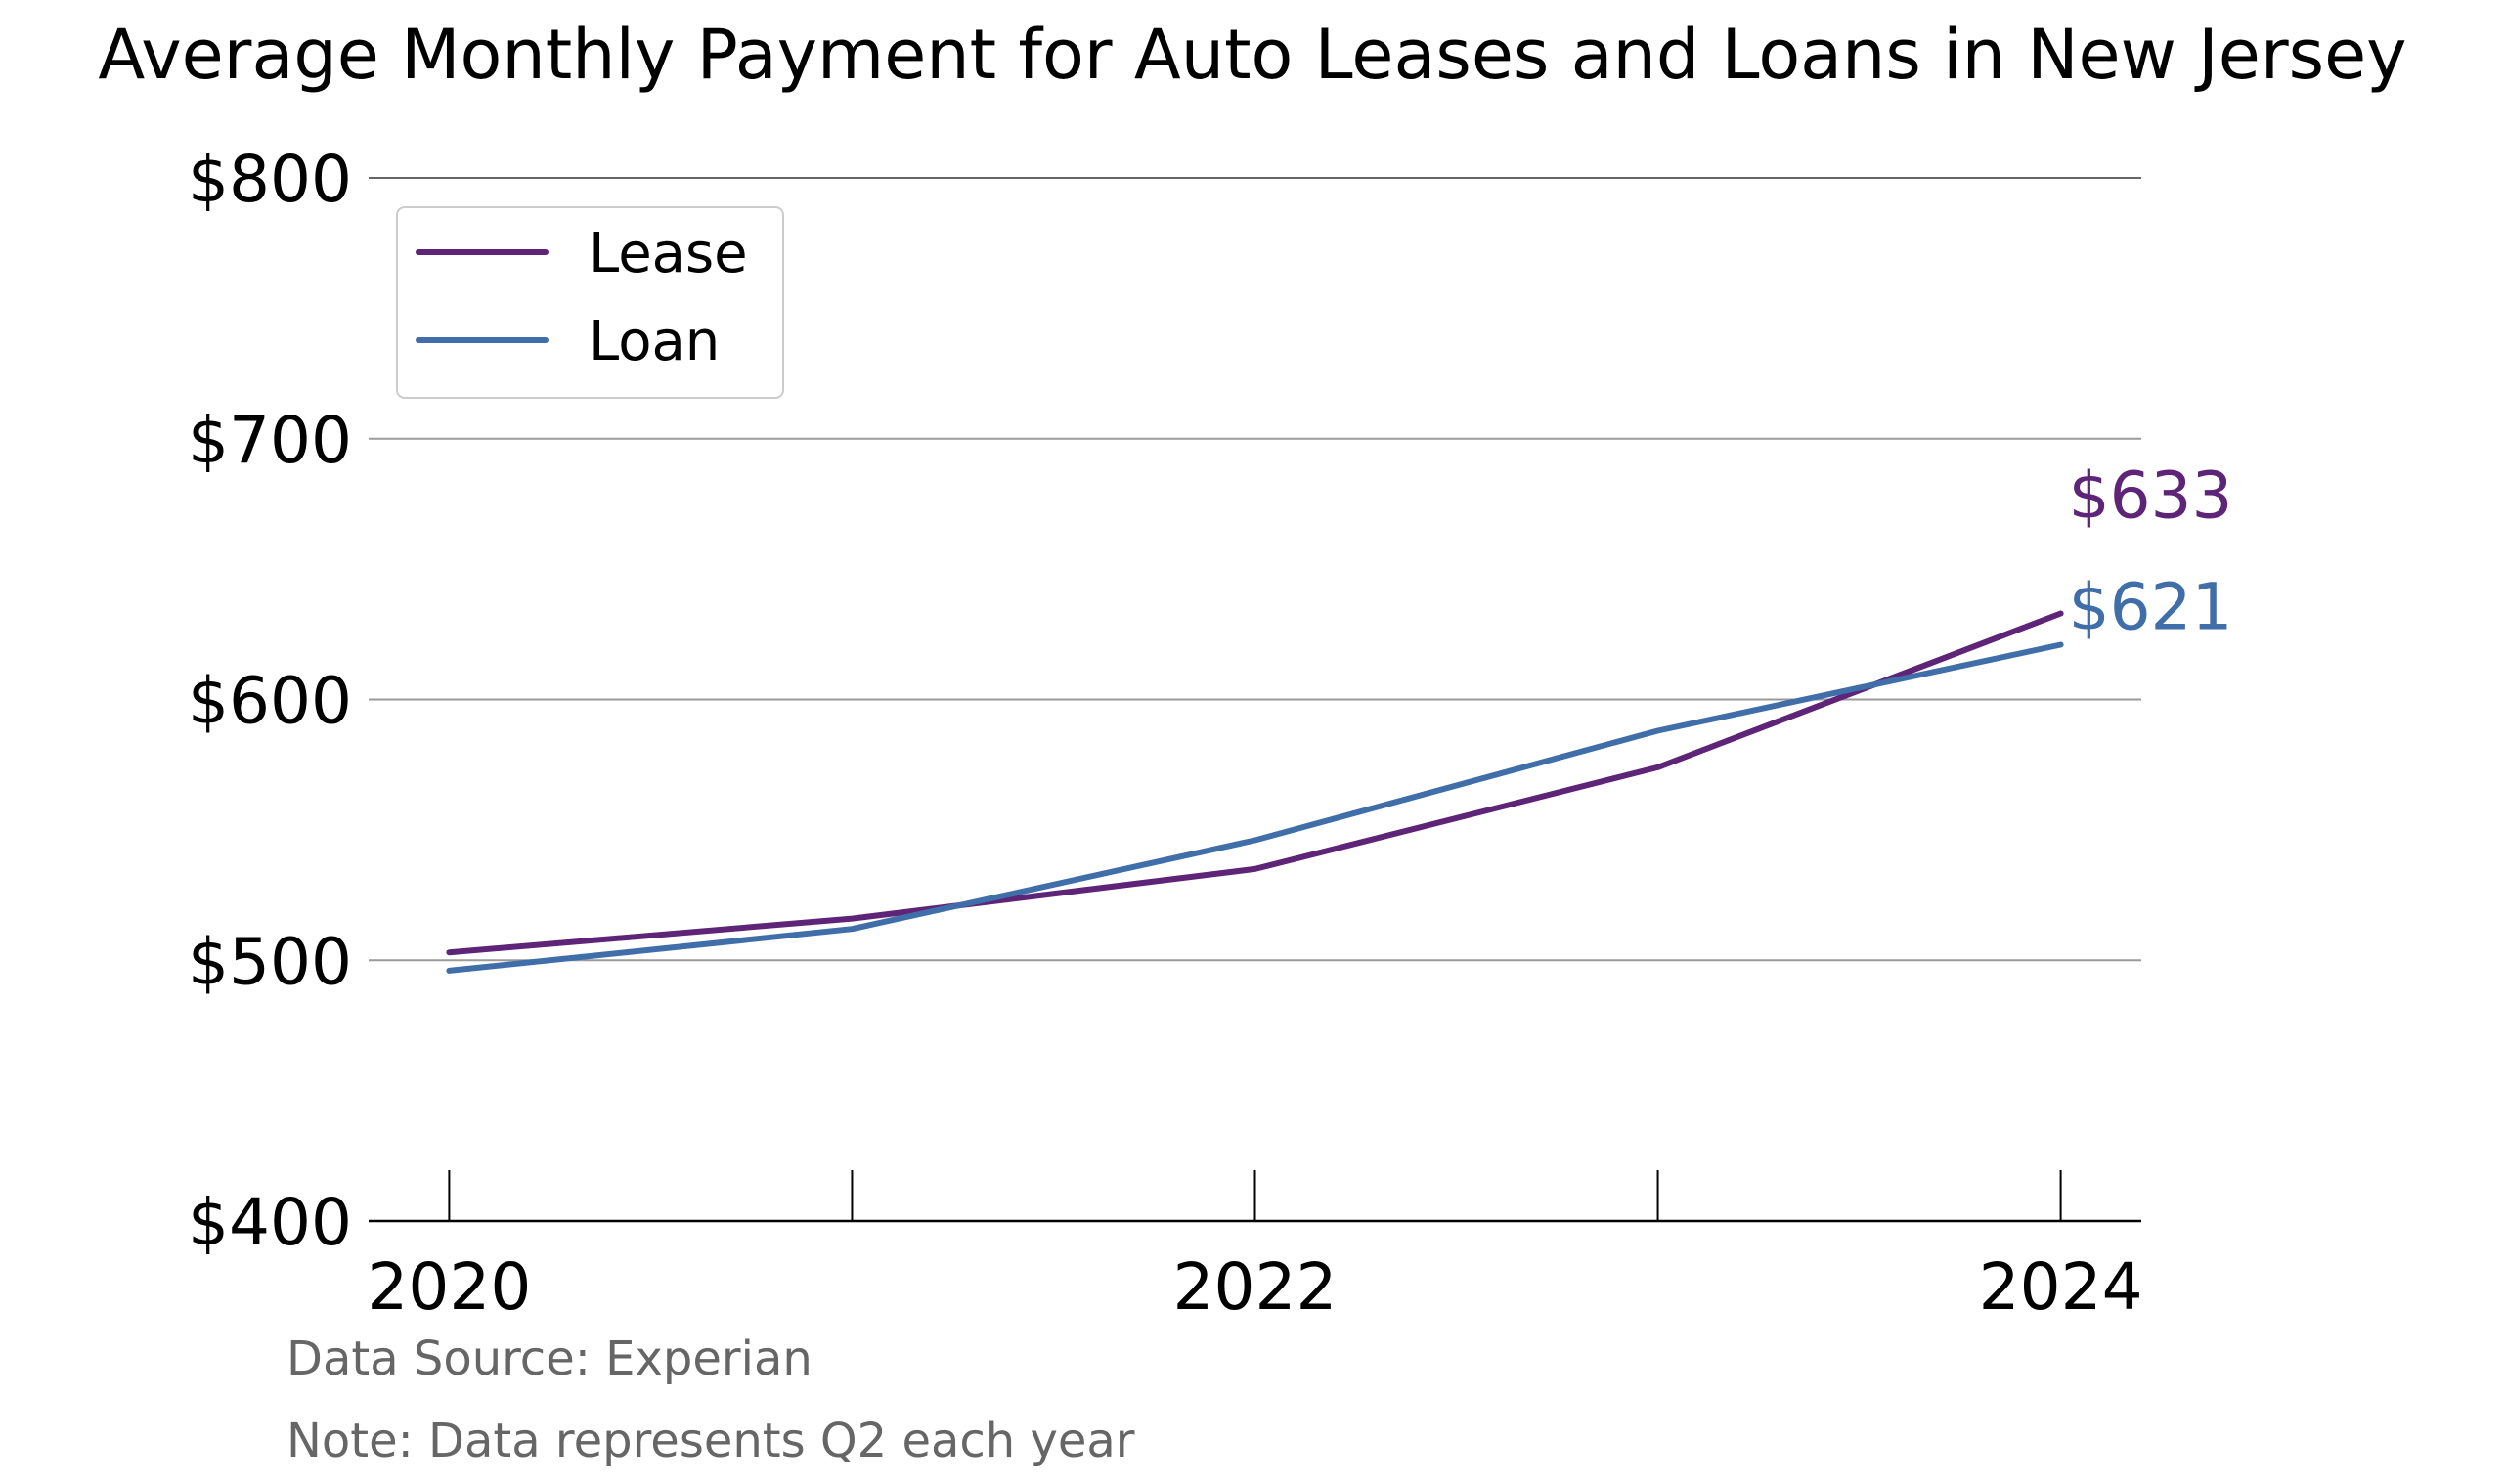 This screenshot has width=2505, height=1484. Describe the element at coordinates (2151, 551) in the screenshot. I see `end-value-labels: $633 $621` at that location.